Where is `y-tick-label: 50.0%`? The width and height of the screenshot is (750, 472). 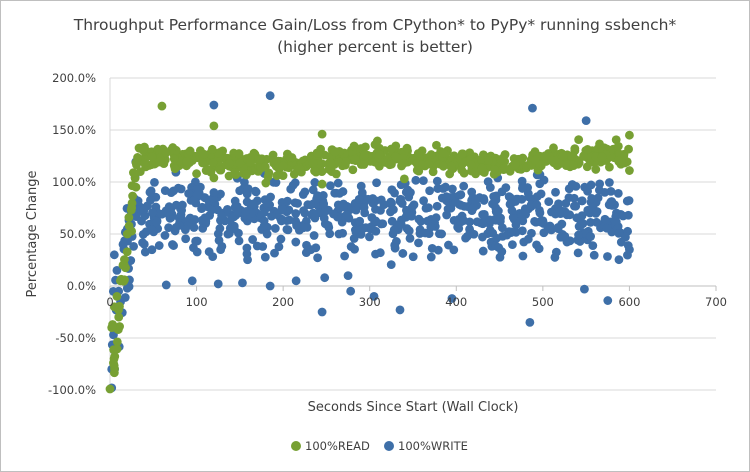
y-tick-label: 50.0% is located at coordinates (77, 234).